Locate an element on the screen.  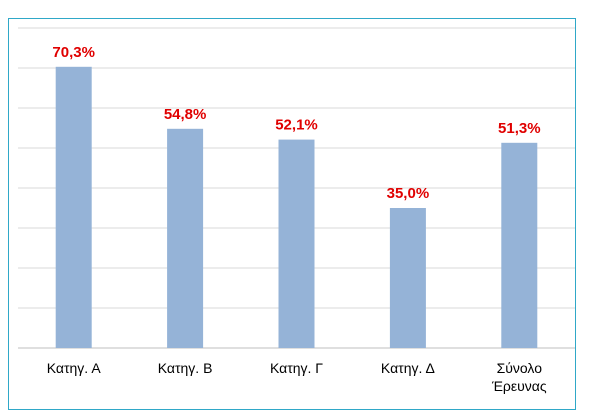
category-label-4-line-0: Σύνολο is located at coordinates (520, 368).